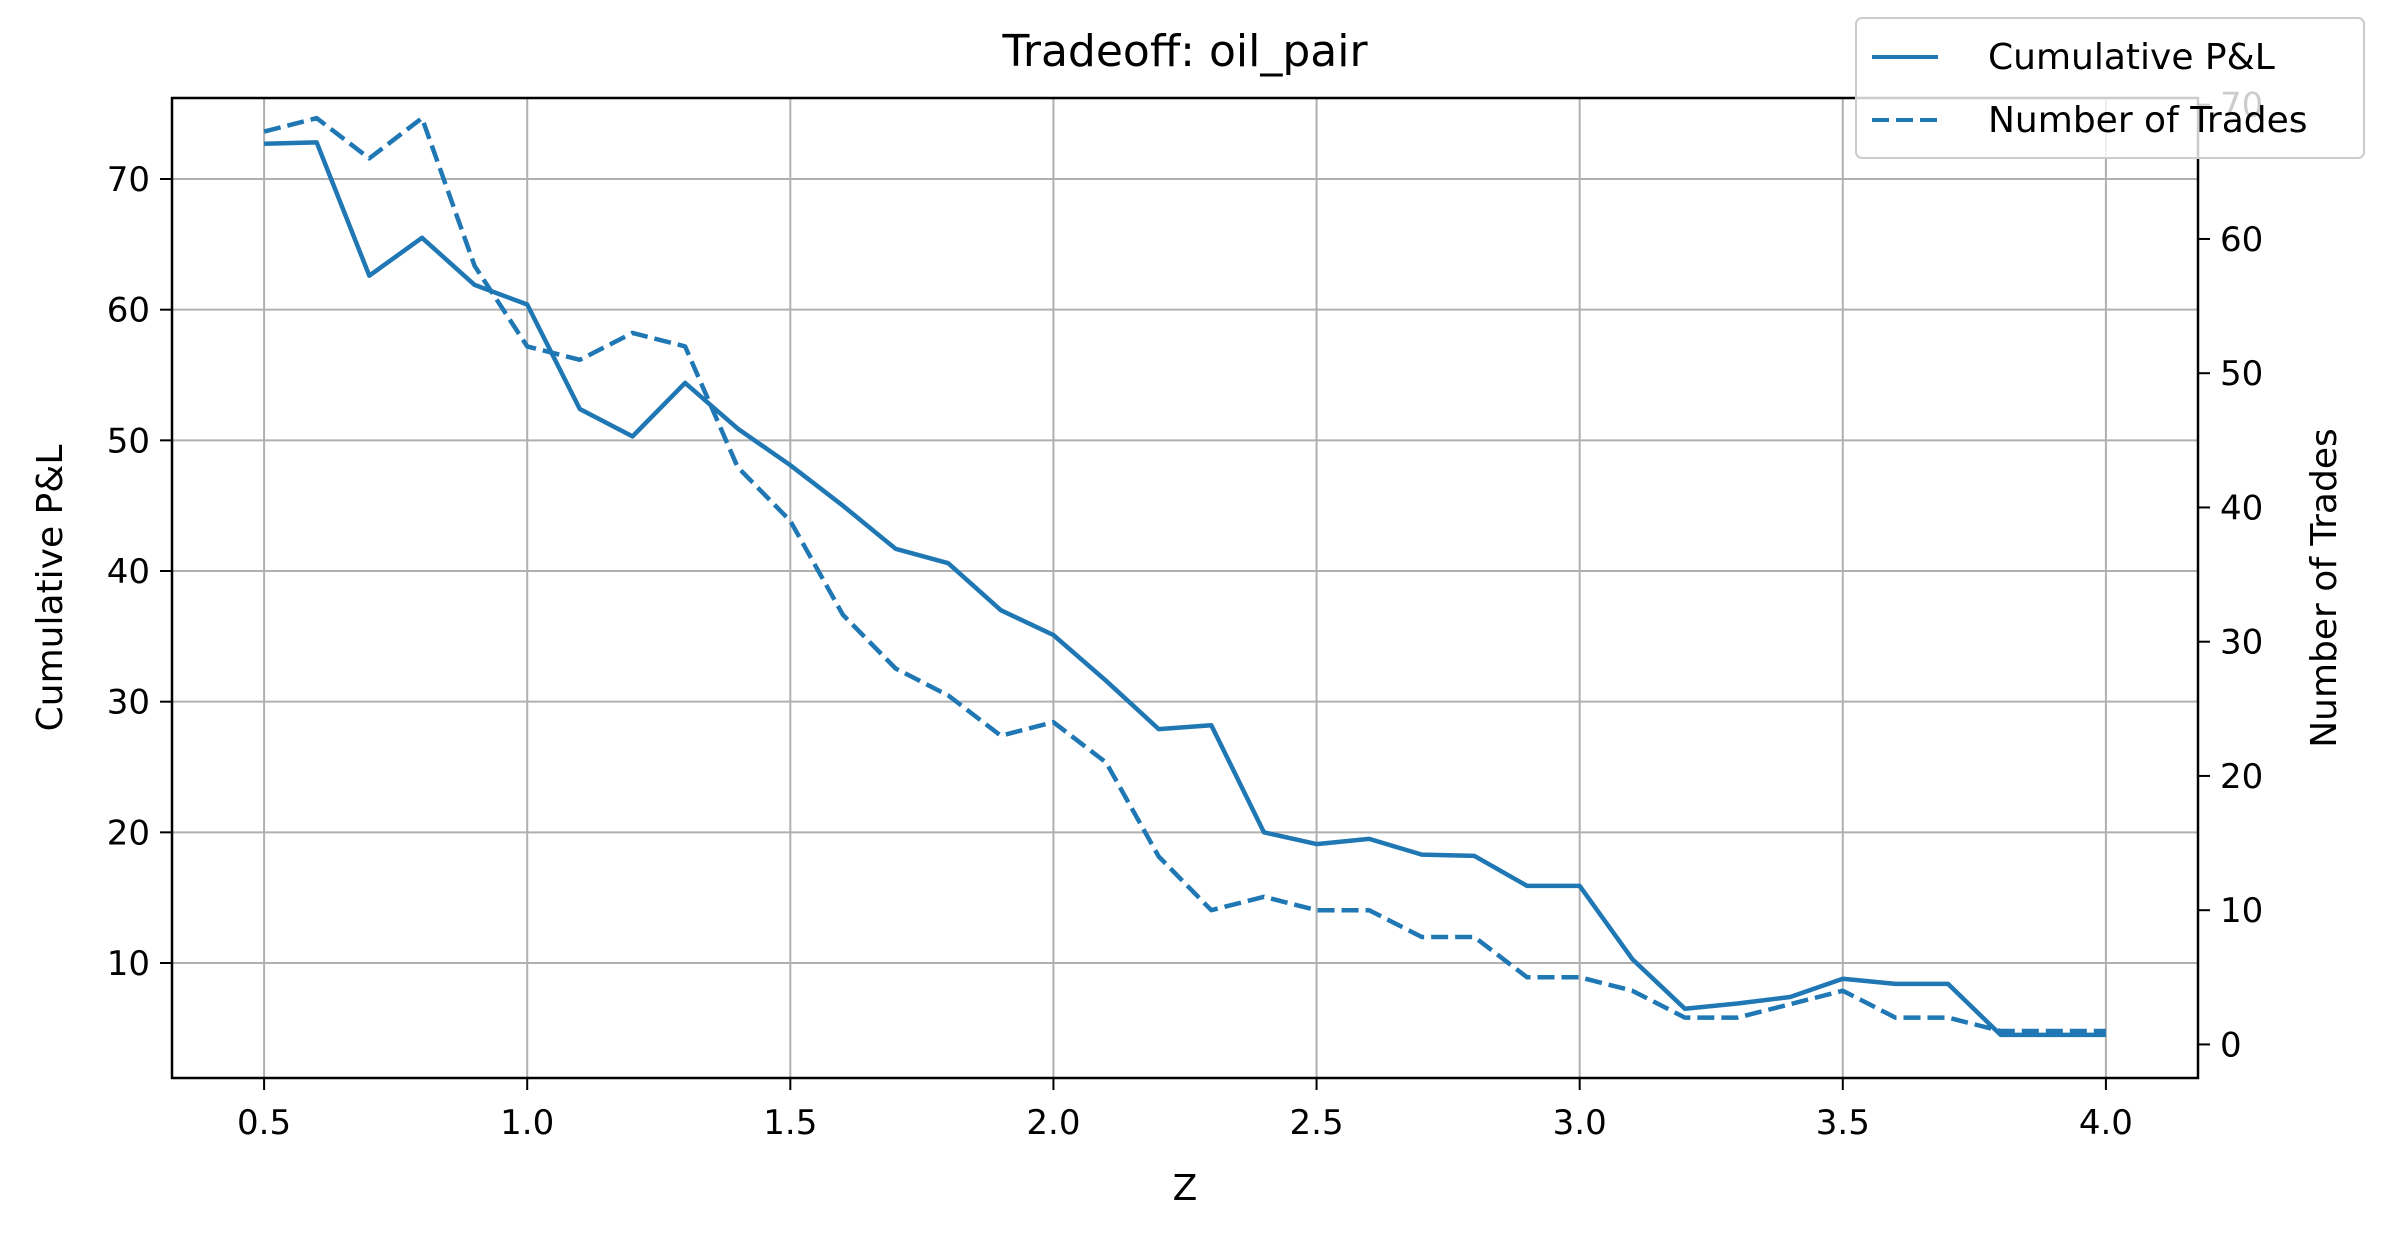 This screenshot has height=1239, width=2394. What do you see at coordinates (128, 833) in the screenshot?
I see `y-tick-label: 20` at bounding box center [128, 833].